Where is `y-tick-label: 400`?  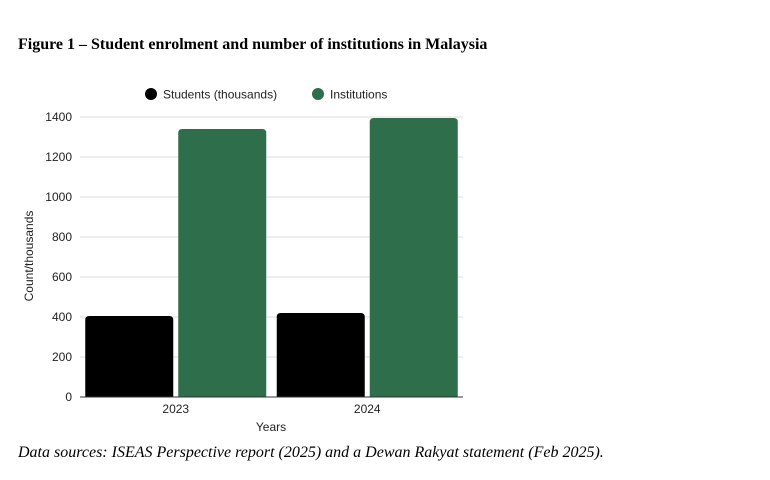 y-tick-label: 400 is located at coordinates (62, 317).